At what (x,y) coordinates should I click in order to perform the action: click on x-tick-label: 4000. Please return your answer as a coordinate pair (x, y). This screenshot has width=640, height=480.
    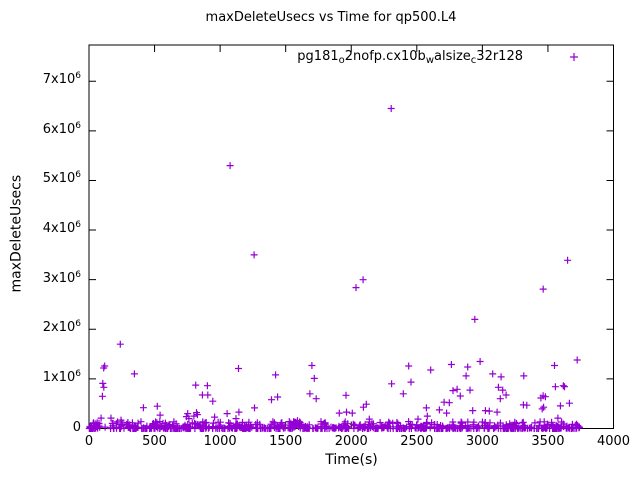
    Looking at the image, I should click on (613, 441).